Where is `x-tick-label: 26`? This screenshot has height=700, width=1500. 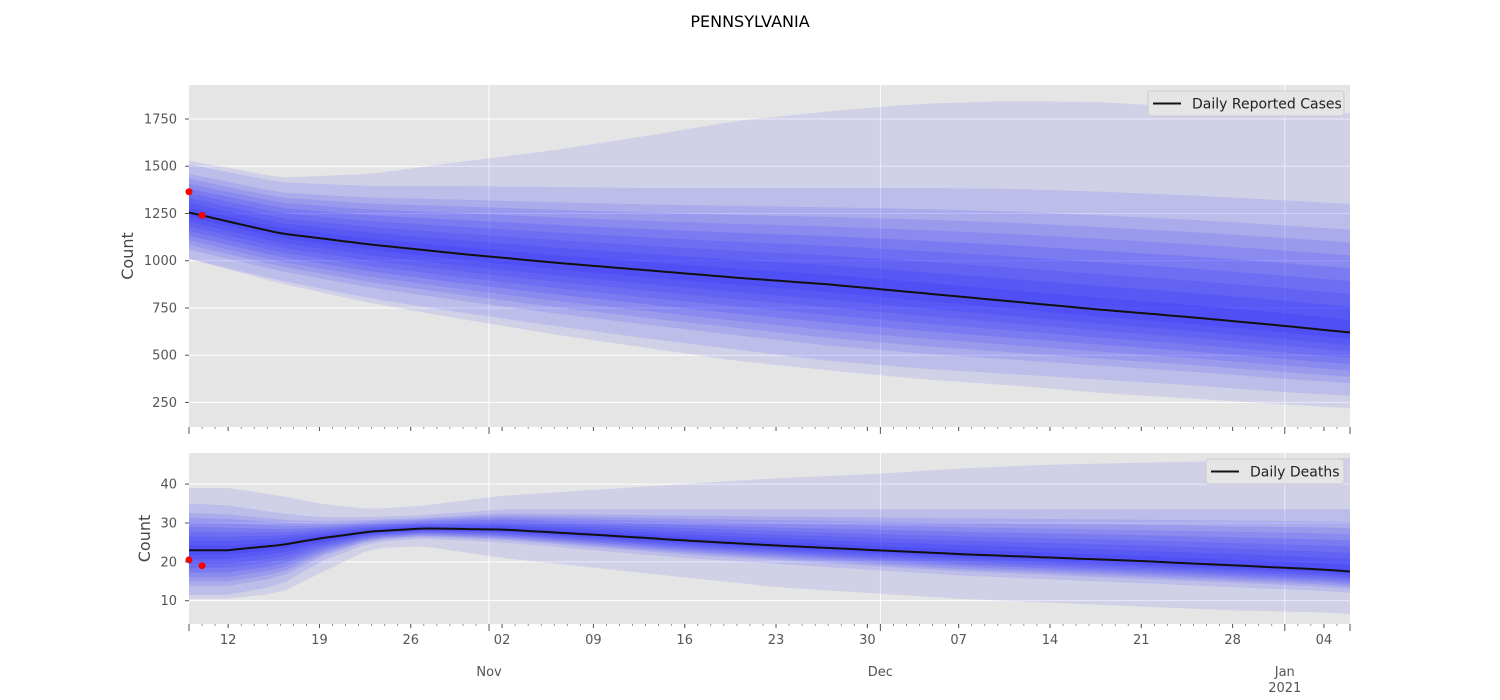 x-tick-label: 26 is located at coordinates (410, 640).